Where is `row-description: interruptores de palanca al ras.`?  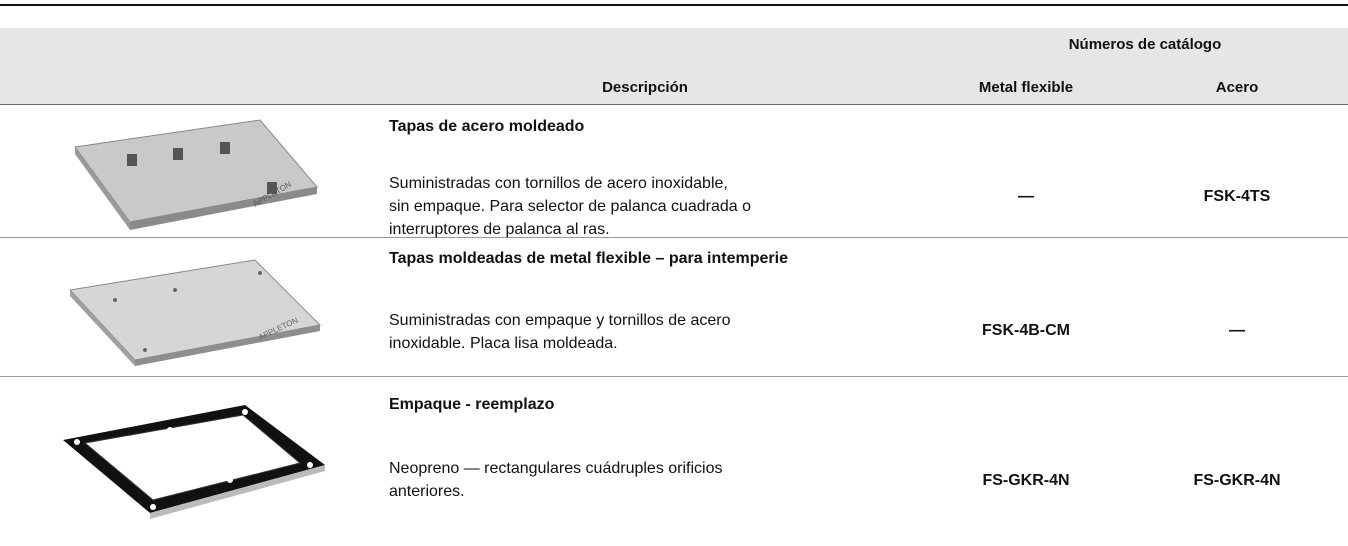
row-description: interruptores de palanca al ras. is located at coordinates (499, 229).